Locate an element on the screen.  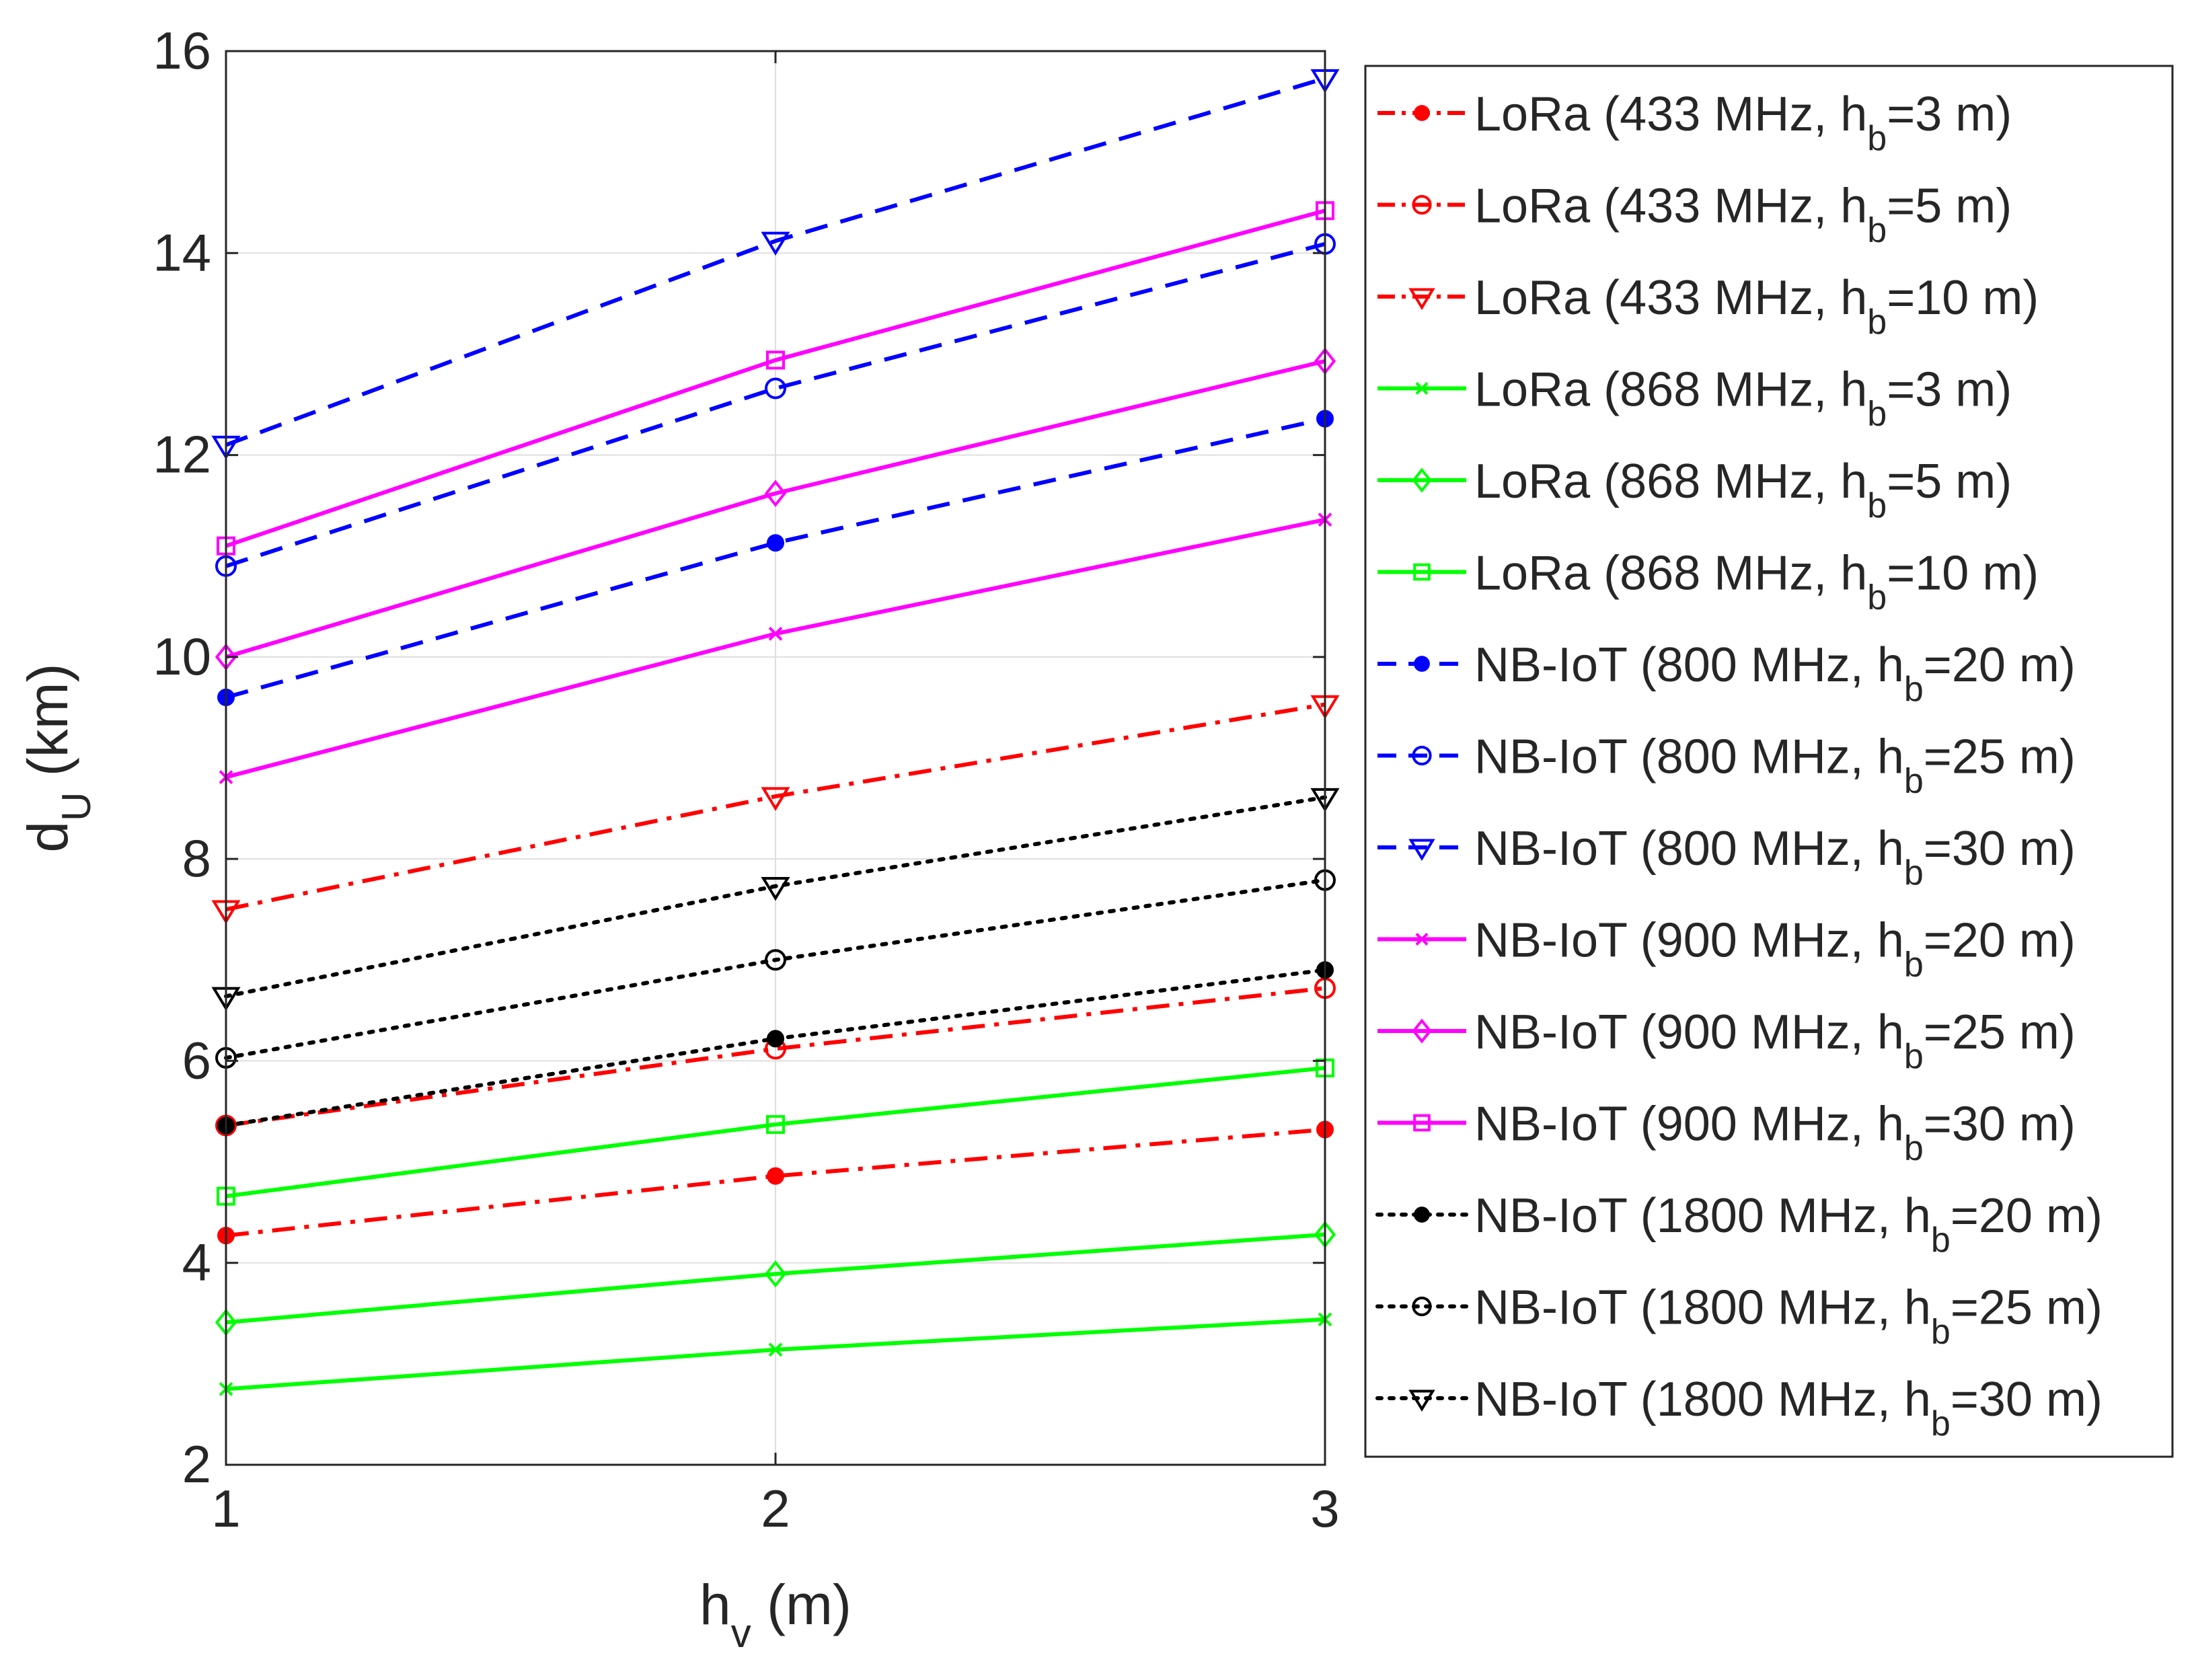
legend-item: LoRa (433 MHz, hb=10 m) is located at coordinates (1708, 306).